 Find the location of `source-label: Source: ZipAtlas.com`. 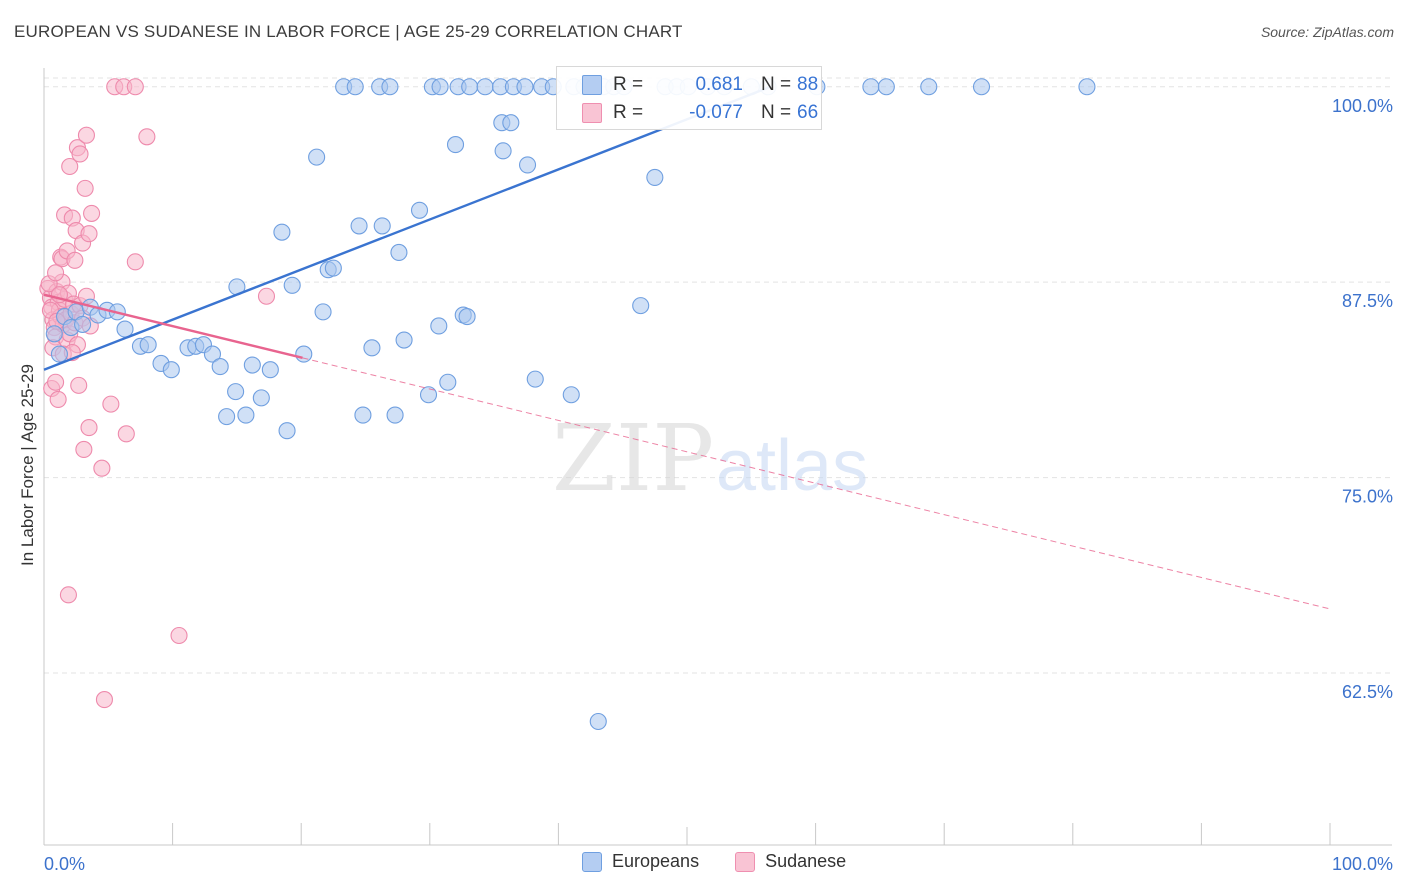

source-label: Source: ZipAtlas.com is located at coordinates (1327, 32).